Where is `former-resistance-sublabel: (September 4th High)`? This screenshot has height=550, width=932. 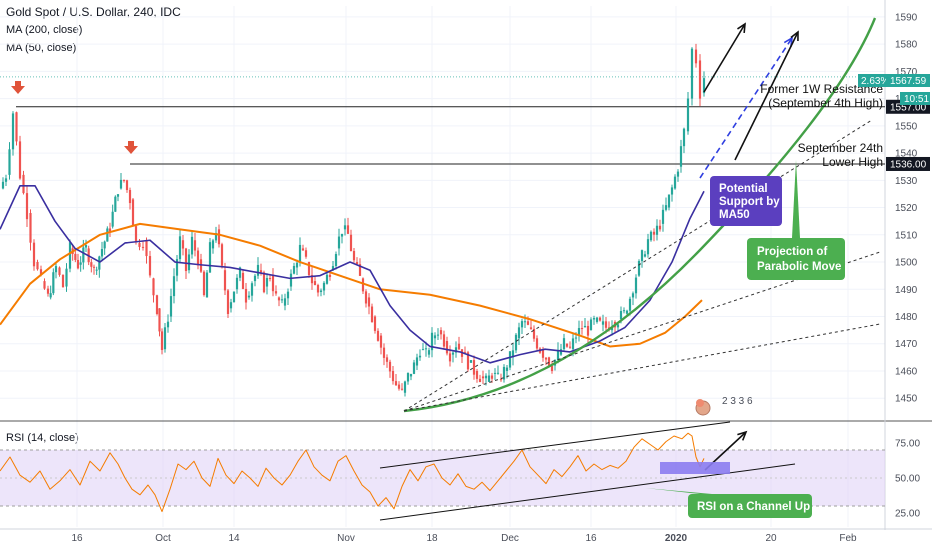
former-resistance-sublabel: (September 4th High) is located at coordinates (825, 103).